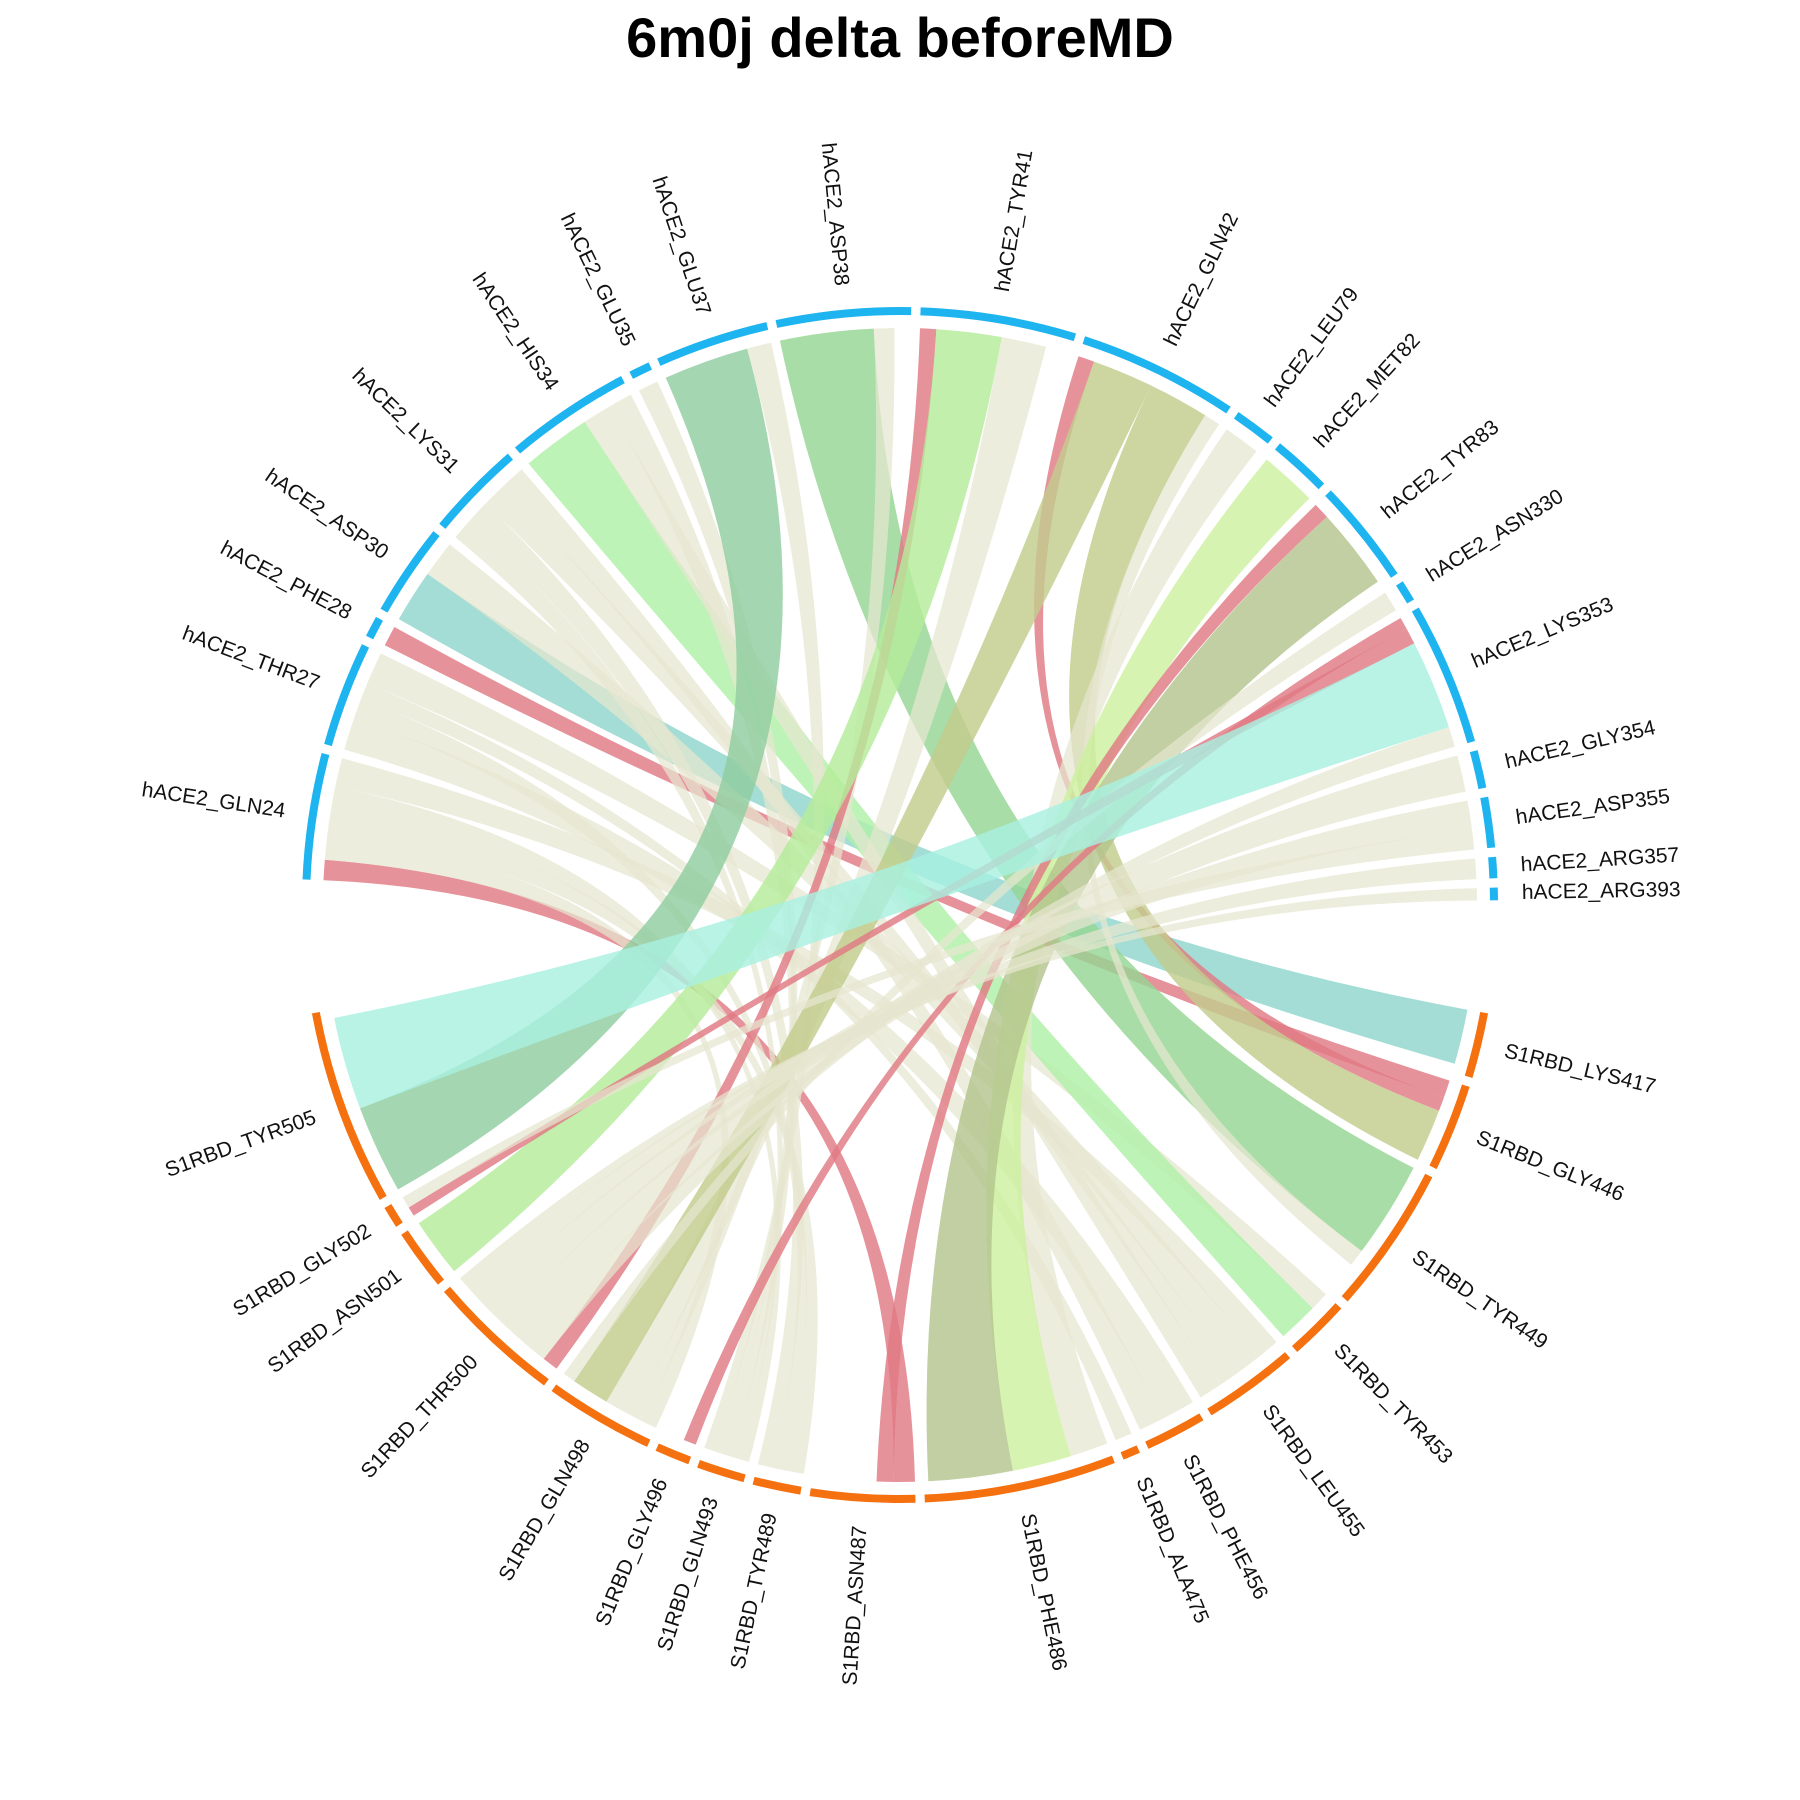  I want to click on track-hace2-lys353, so click(1443, 675).